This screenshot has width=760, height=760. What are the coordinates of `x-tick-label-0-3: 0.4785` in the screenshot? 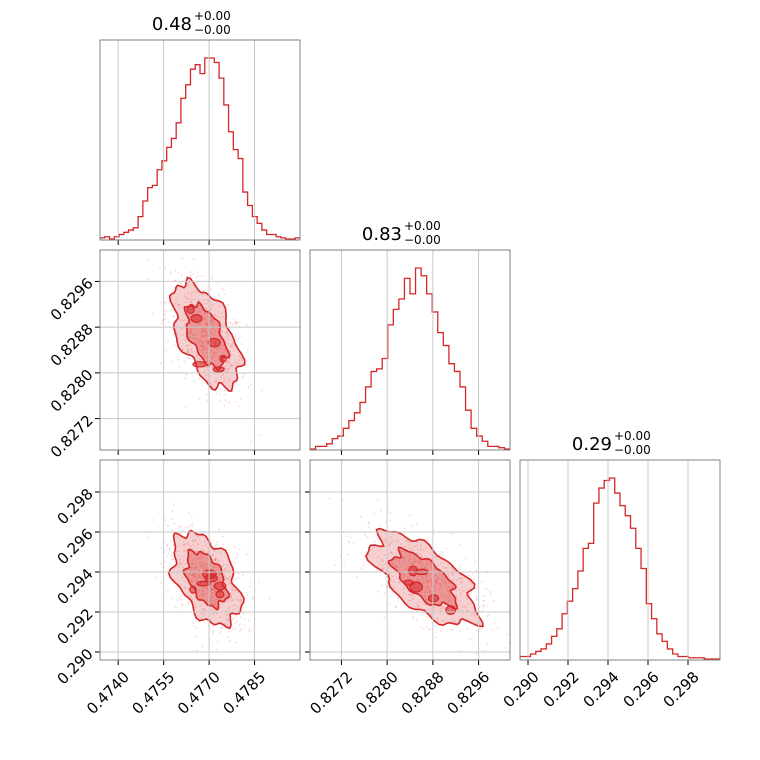 It's located at (244, 693).